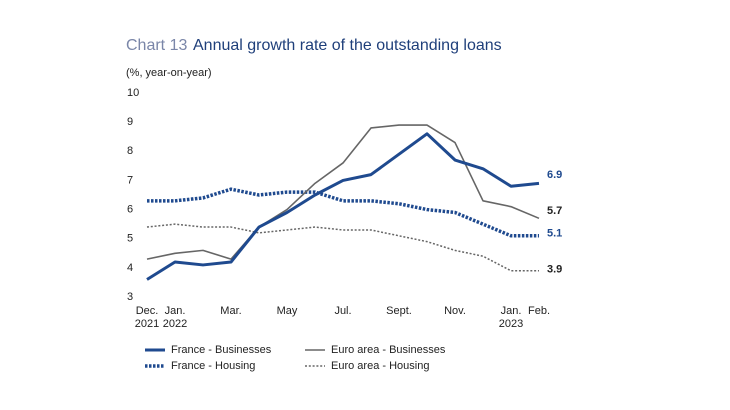 The image size is (730, 410). What do you see at coordinates (147, 317) in the screenshot?
I see `x-tick-label: Dec. 2021` at bounding box center [147, 317].